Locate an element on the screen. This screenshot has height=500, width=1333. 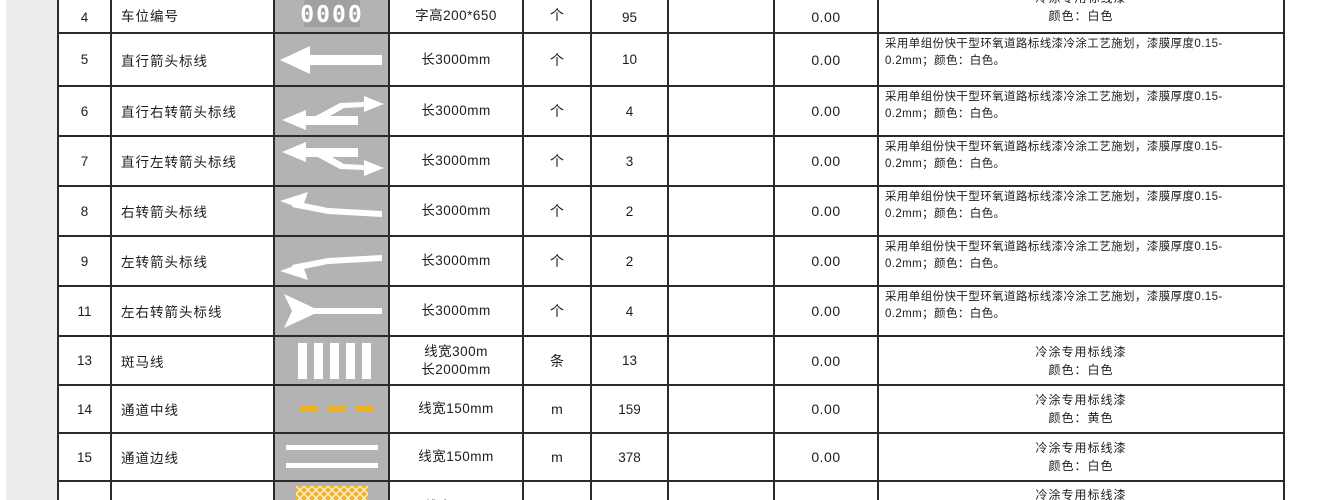
left-turn-arrow-icon is located at coordinates (330, 267).